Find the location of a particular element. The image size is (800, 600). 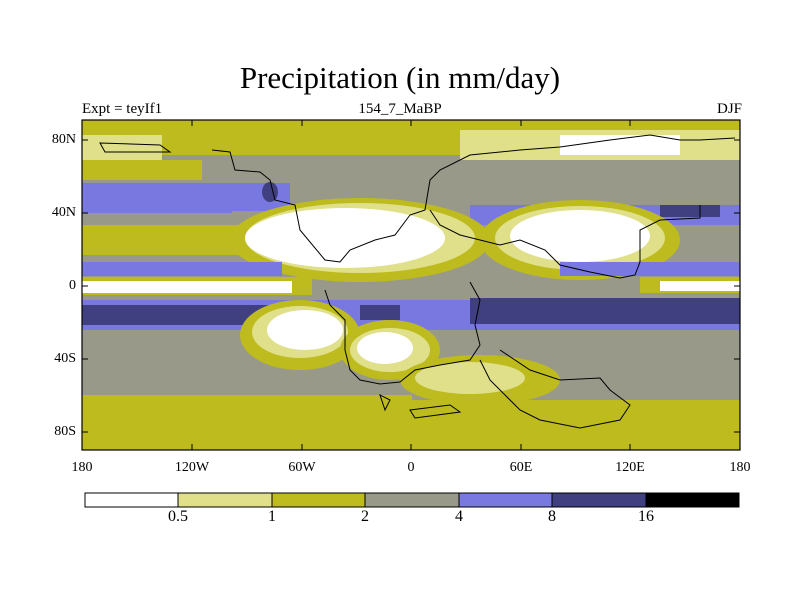

colorbar-label-2: 2 is located at coordinates (365, 516).